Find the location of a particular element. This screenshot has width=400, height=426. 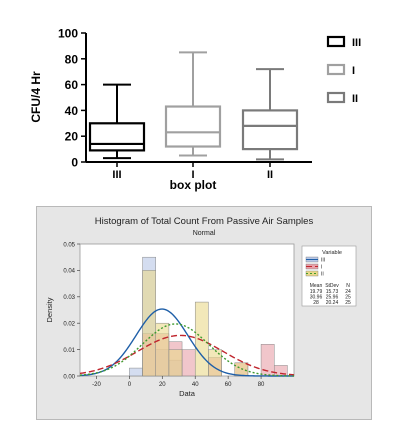

box-plot-x-axis-label: box plot is located at coordinates (193, 185).